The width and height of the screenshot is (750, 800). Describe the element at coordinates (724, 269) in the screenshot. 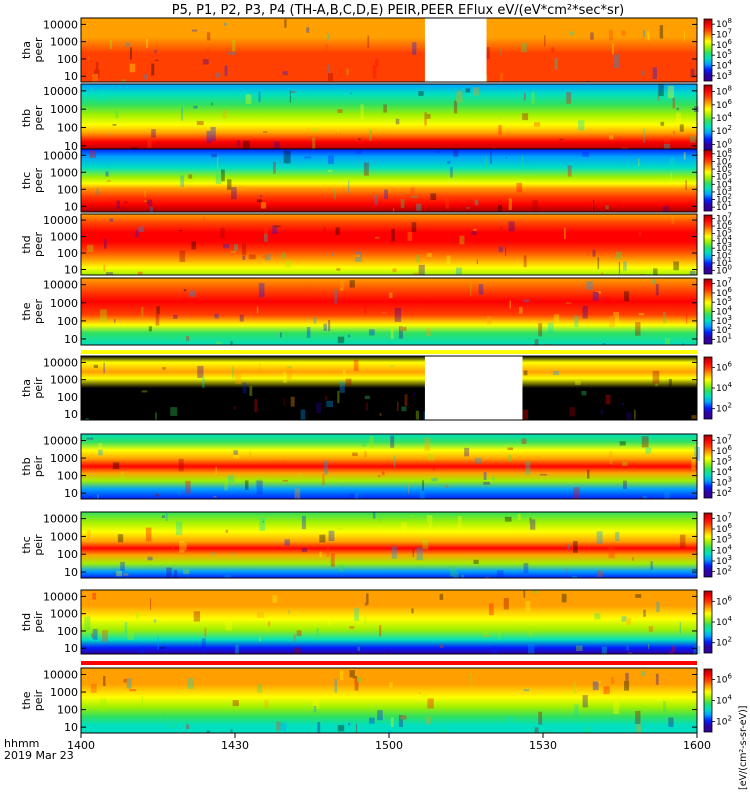

I see `colorbar-tick-label: 10⁰` at that location.